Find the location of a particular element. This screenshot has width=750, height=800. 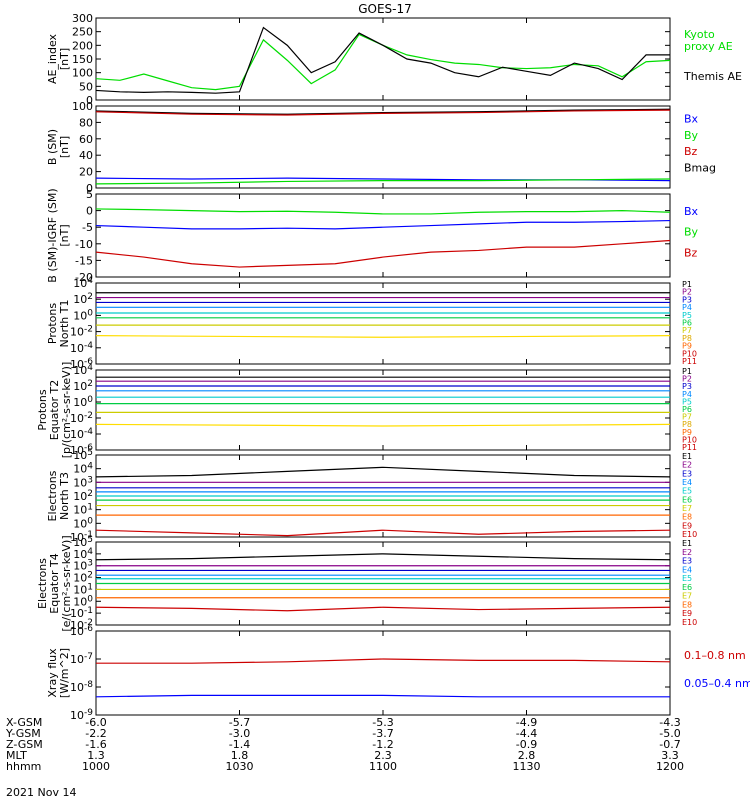

legend-label: P11 is located at coordinates (689, 361).